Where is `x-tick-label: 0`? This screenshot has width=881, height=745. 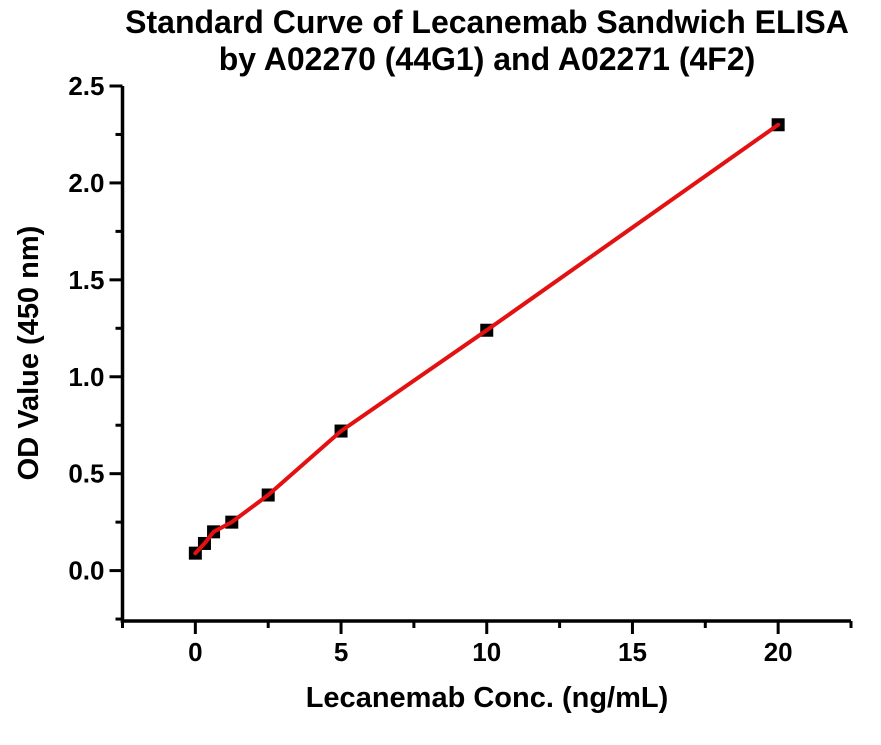 x-tick-label: 0 is located at coordinates (195, 652).